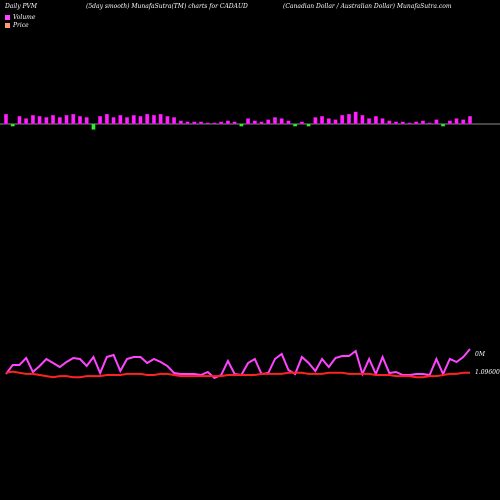  Describe the element at coordinates (7, 25) in the screenshot. I see `legend-swatch-price` at that location.